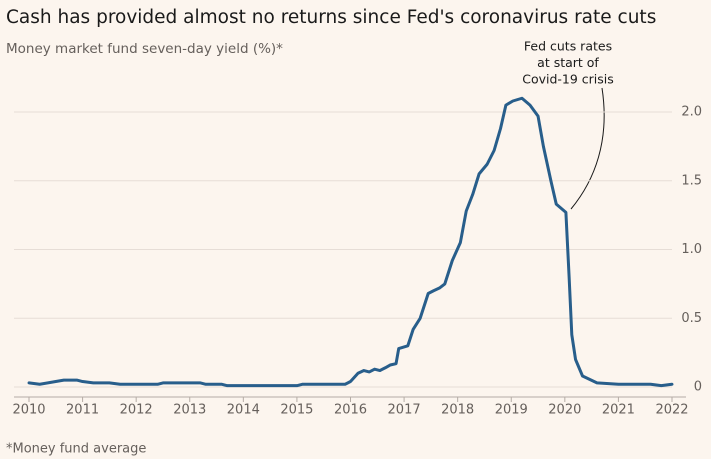 This screenshot has height=459, width=711. What do you see at coordinates (691, 112) in the screenshot?
I see `y-tick-label: 2.0` at bounding box center [691, 112].